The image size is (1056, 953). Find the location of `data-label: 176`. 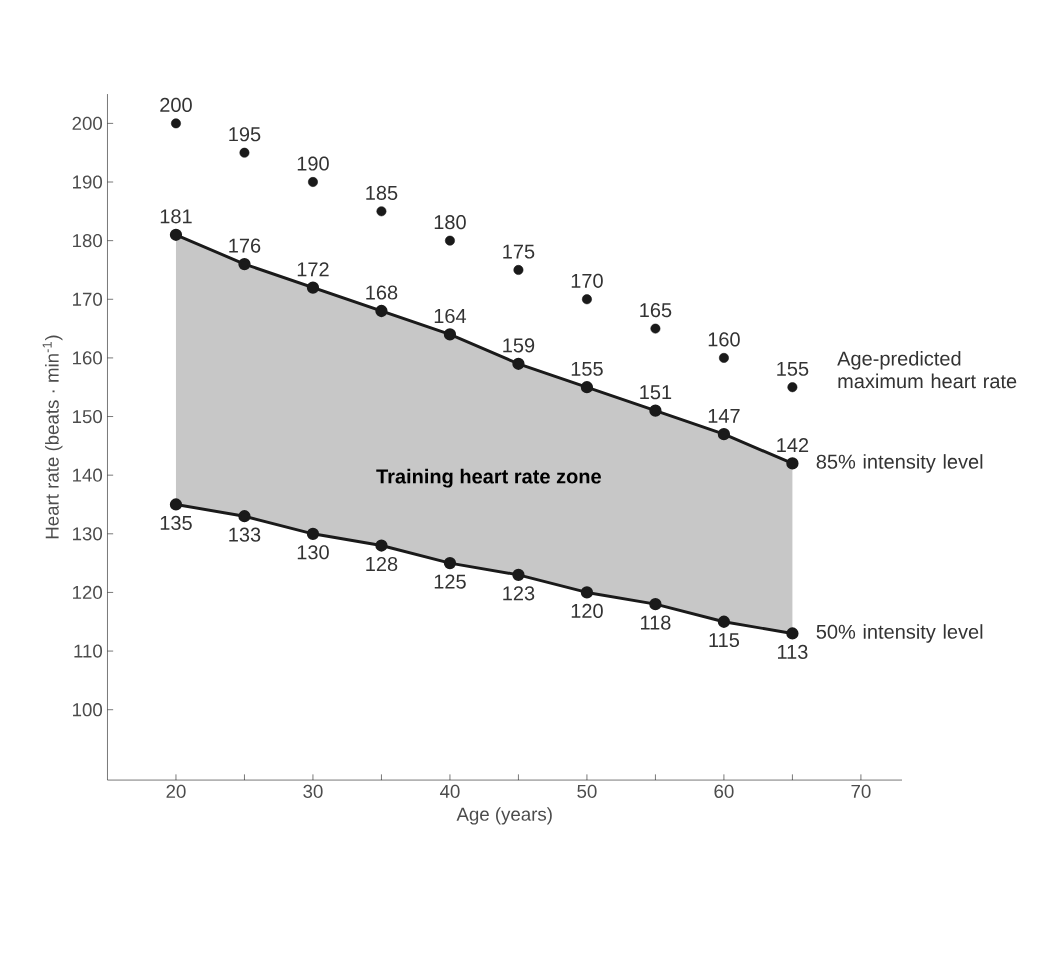

data-label: 176 is located at coordinates (245, 245).